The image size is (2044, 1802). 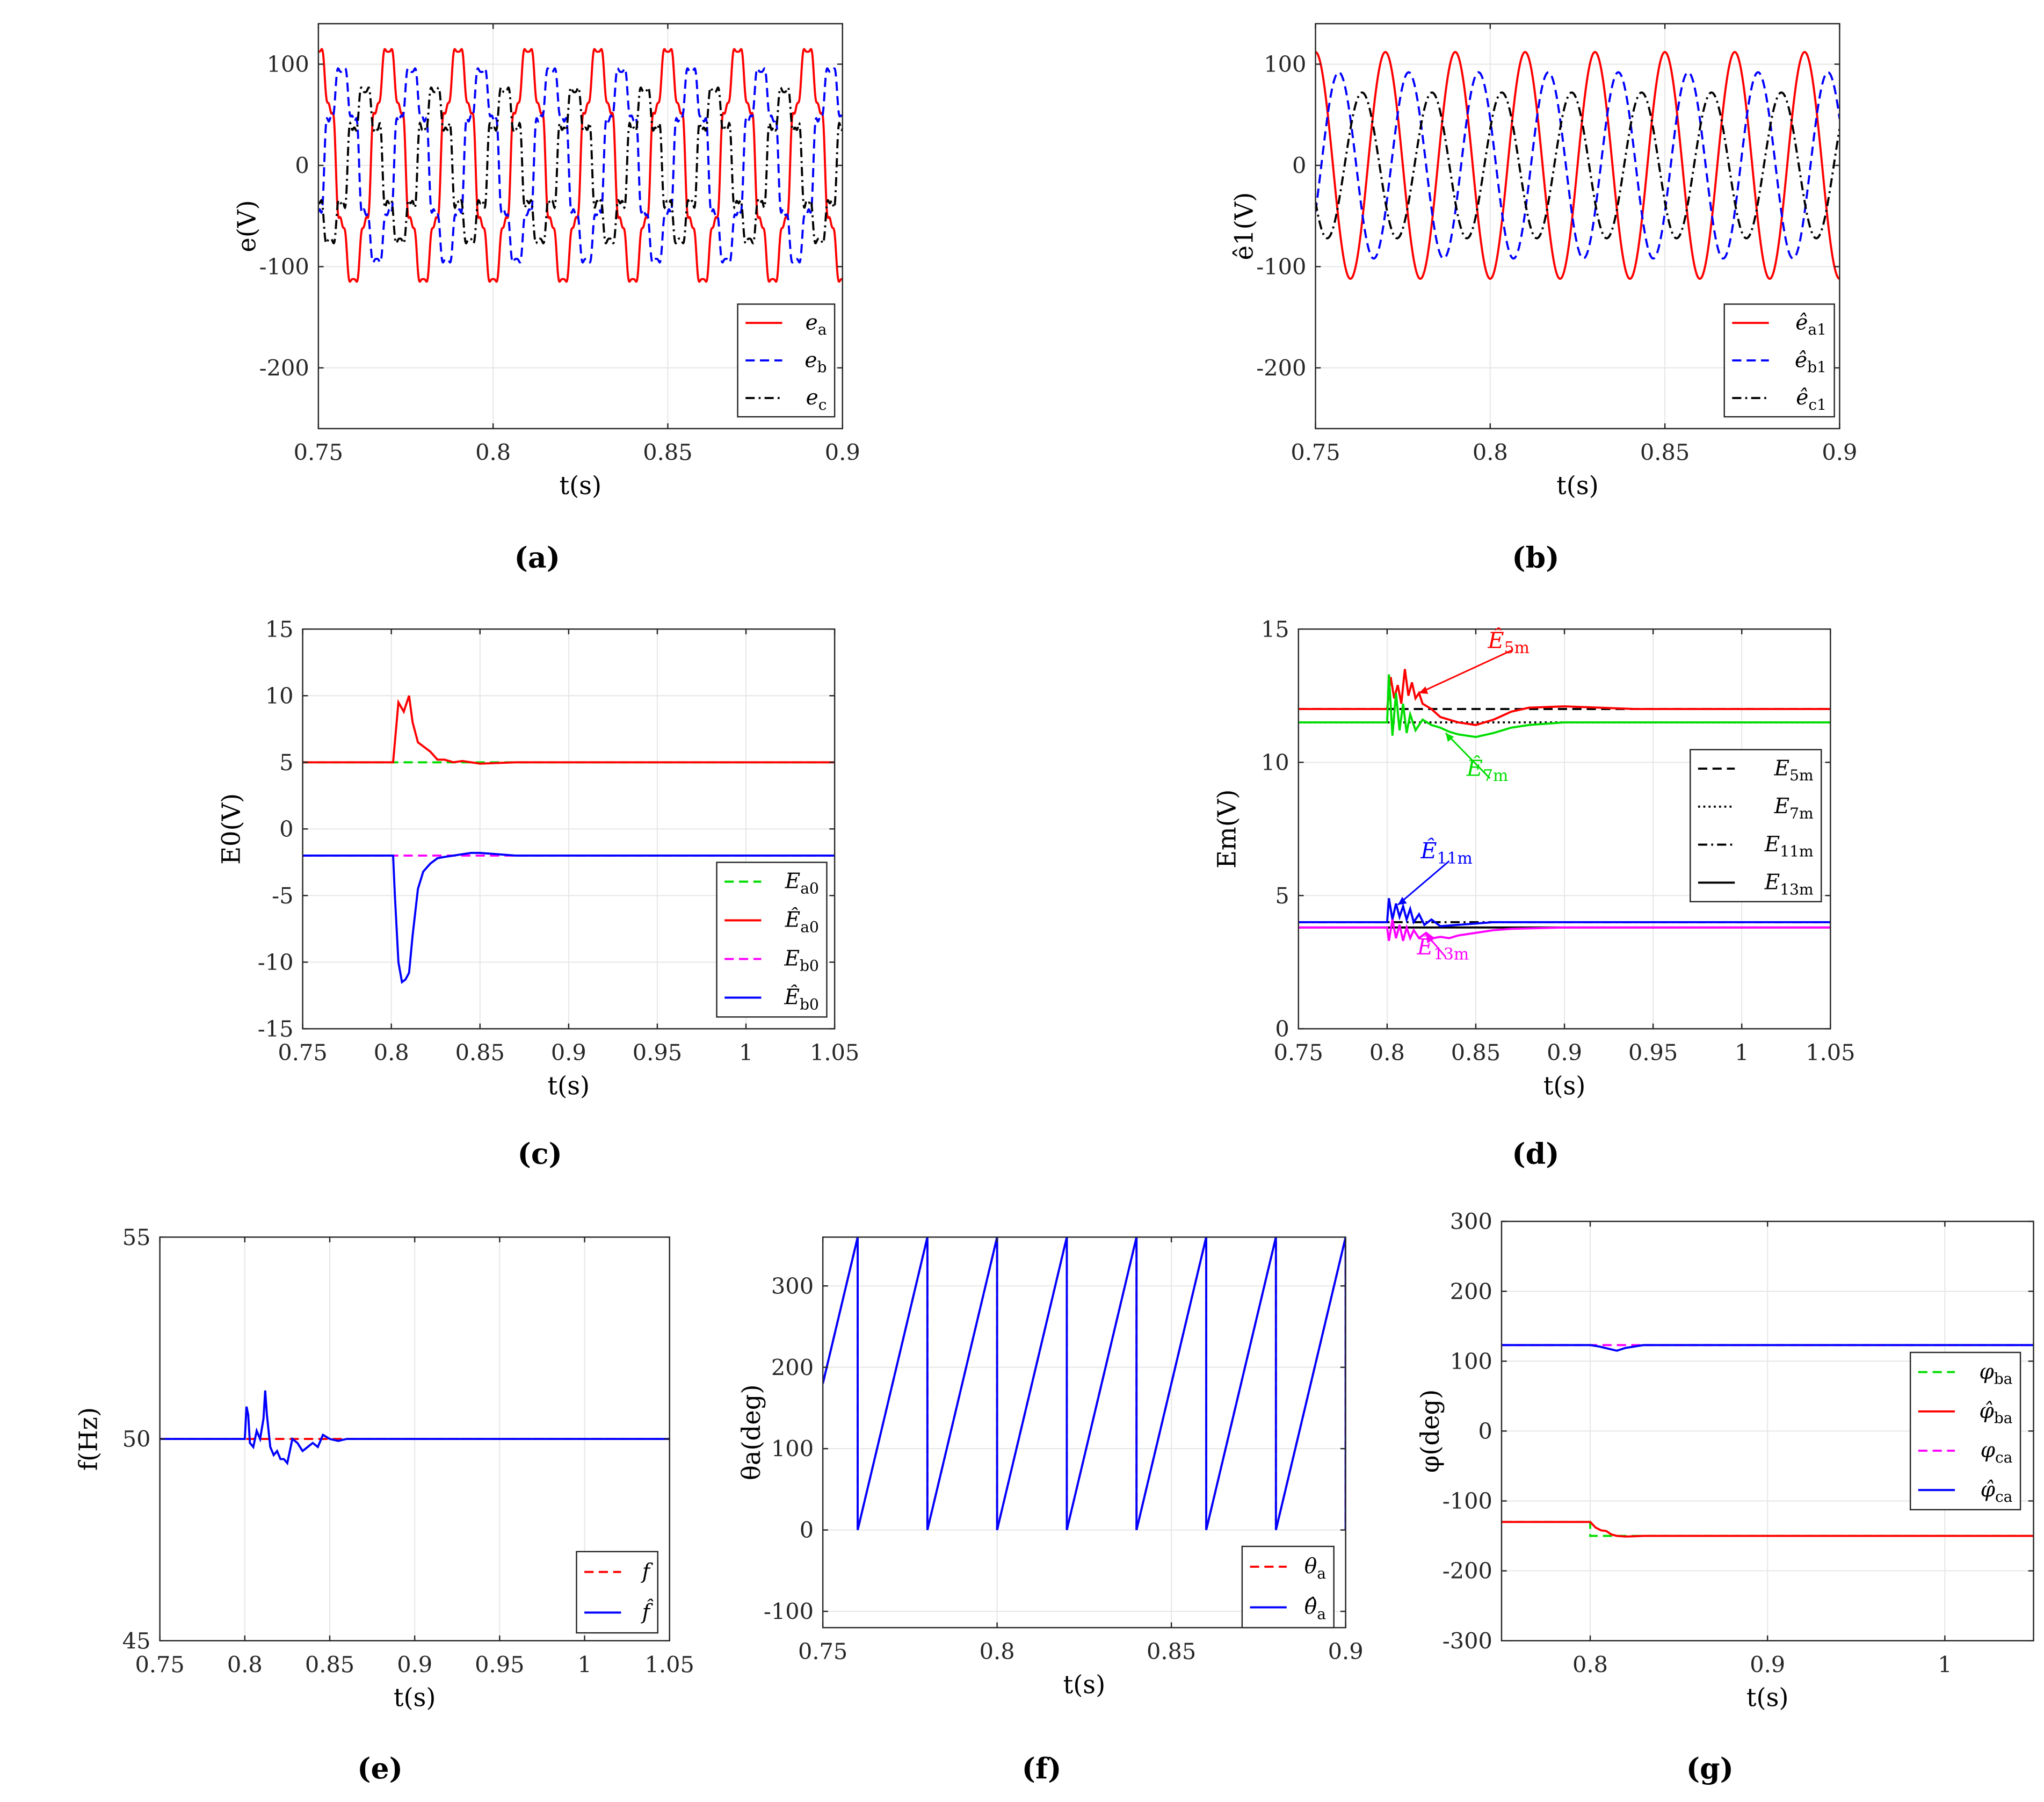 What do you see at coordinates (1315, 1609) in the screenshot?
I see `legend-entry-label: θ̂a` at bounding box center [1315, 1609].